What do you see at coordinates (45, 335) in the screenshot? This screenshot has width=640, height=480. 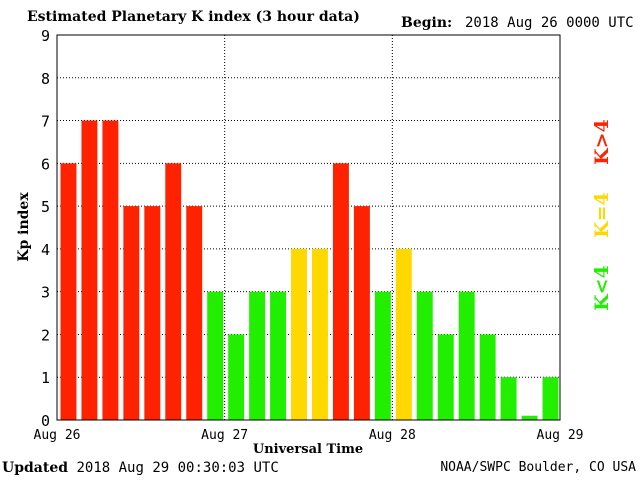 I see `y-tick-label: 2` at bounding box center [45, 335].